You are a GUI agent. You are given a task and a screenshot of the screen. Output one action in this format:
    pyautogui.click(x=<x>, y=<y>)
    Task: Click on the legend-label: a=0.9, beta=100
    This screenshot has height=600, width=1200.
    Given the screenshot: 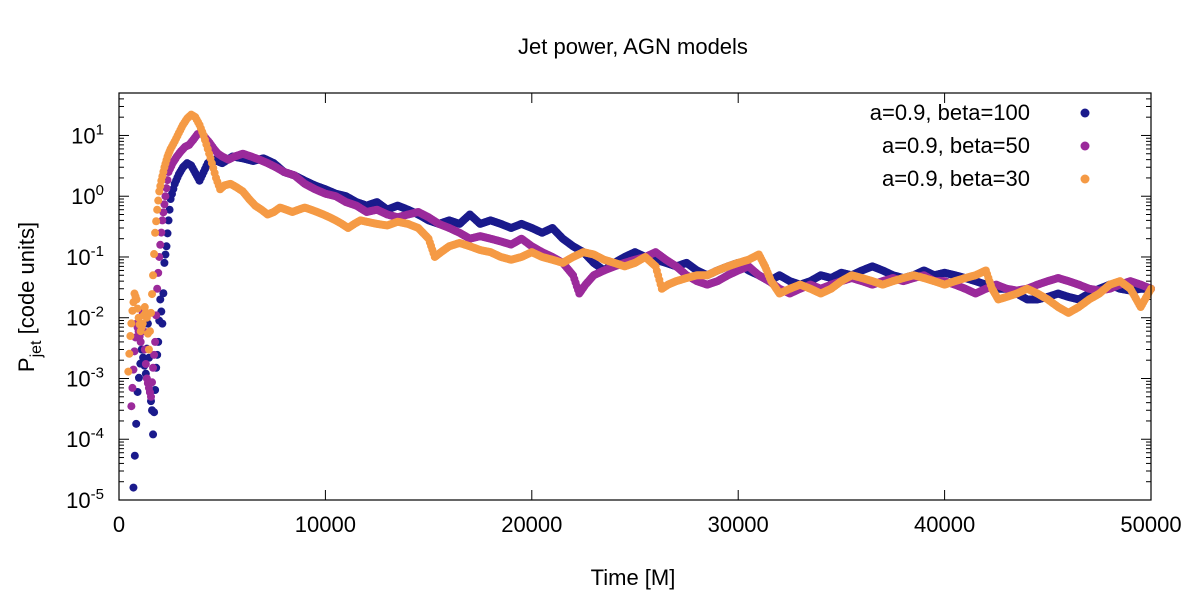 What is the action you would take?
    pyautogui.click(x=950, y=112)
    